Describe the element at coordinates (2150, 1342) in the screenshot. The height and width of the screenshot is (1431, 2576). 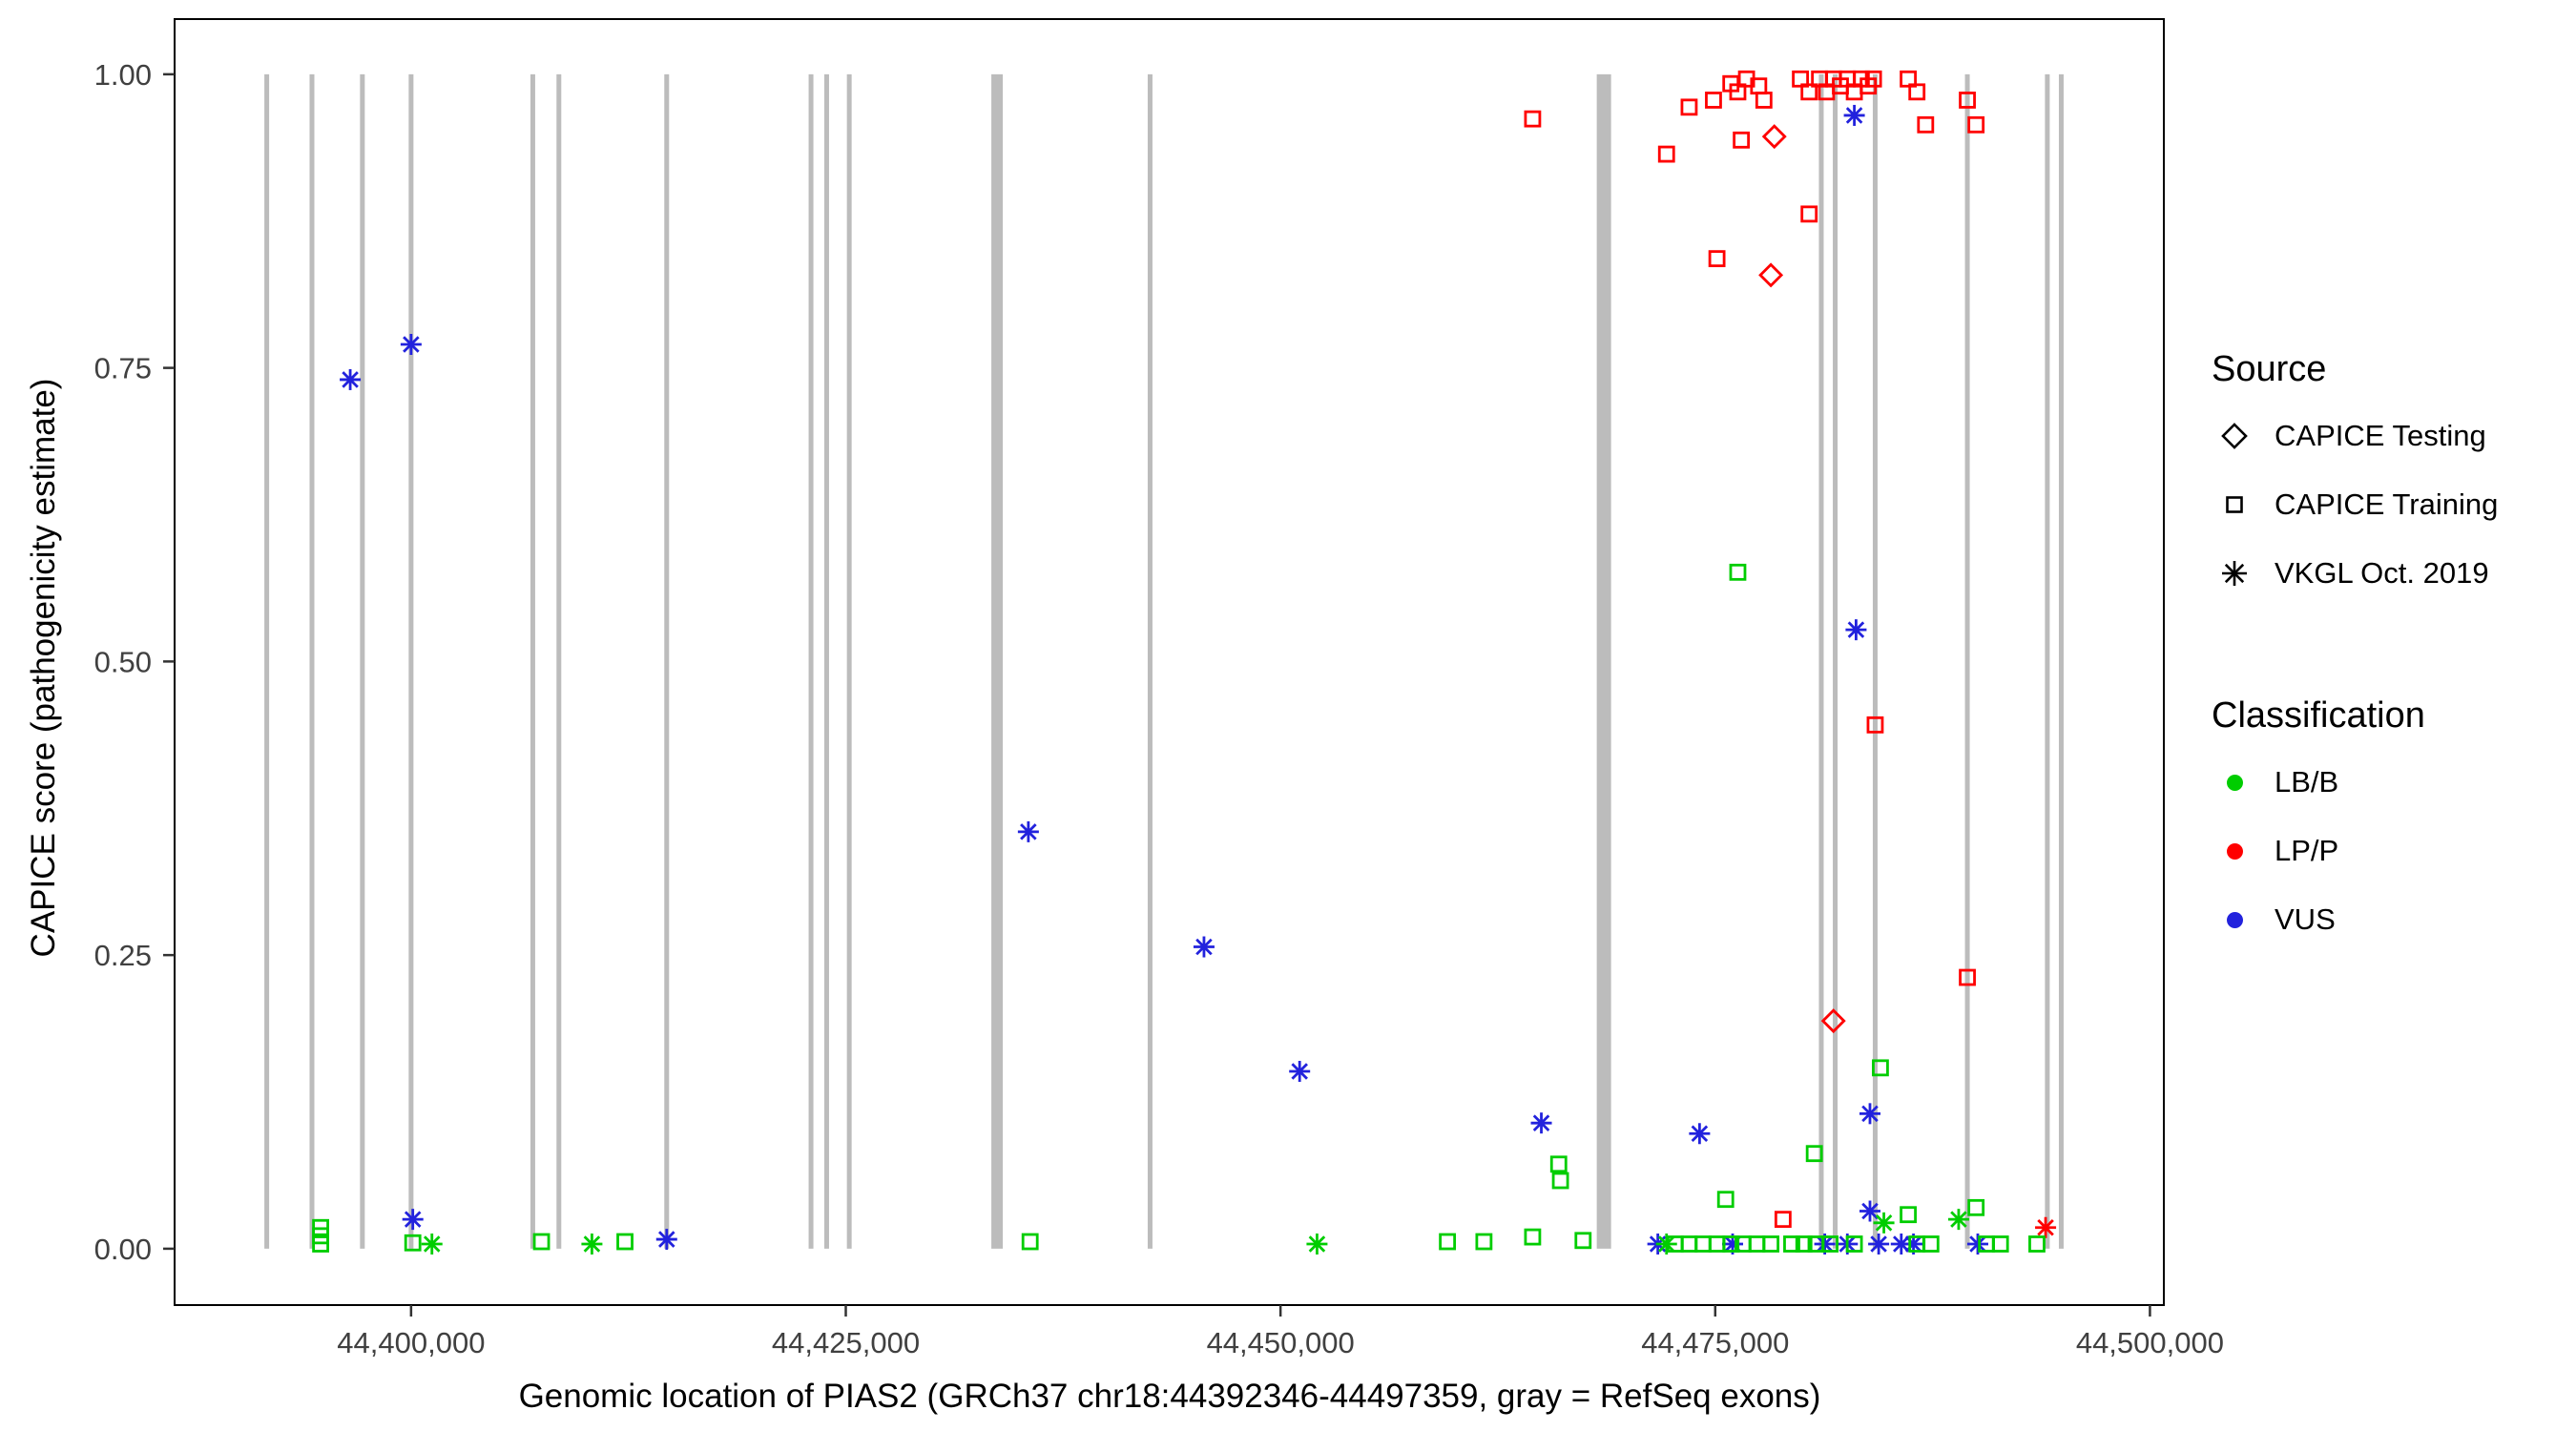
I see `svg-text: 44,500,000` at that location.